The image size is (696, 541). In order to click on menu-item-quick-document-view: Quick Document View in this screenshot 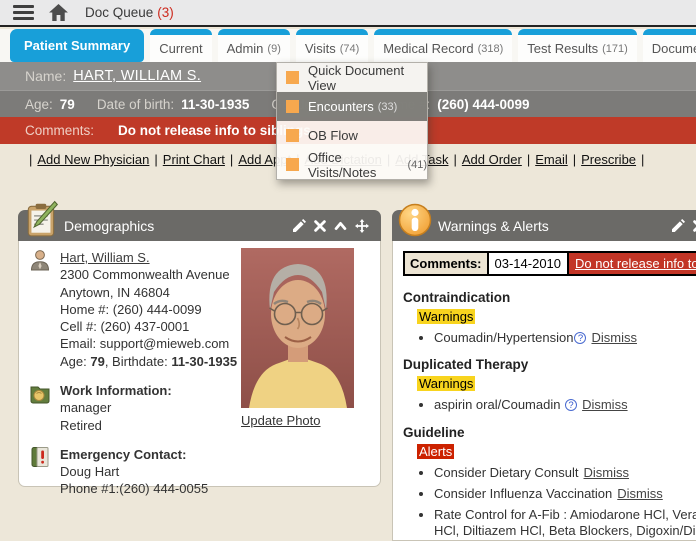, I will do `click(352, 78)`.